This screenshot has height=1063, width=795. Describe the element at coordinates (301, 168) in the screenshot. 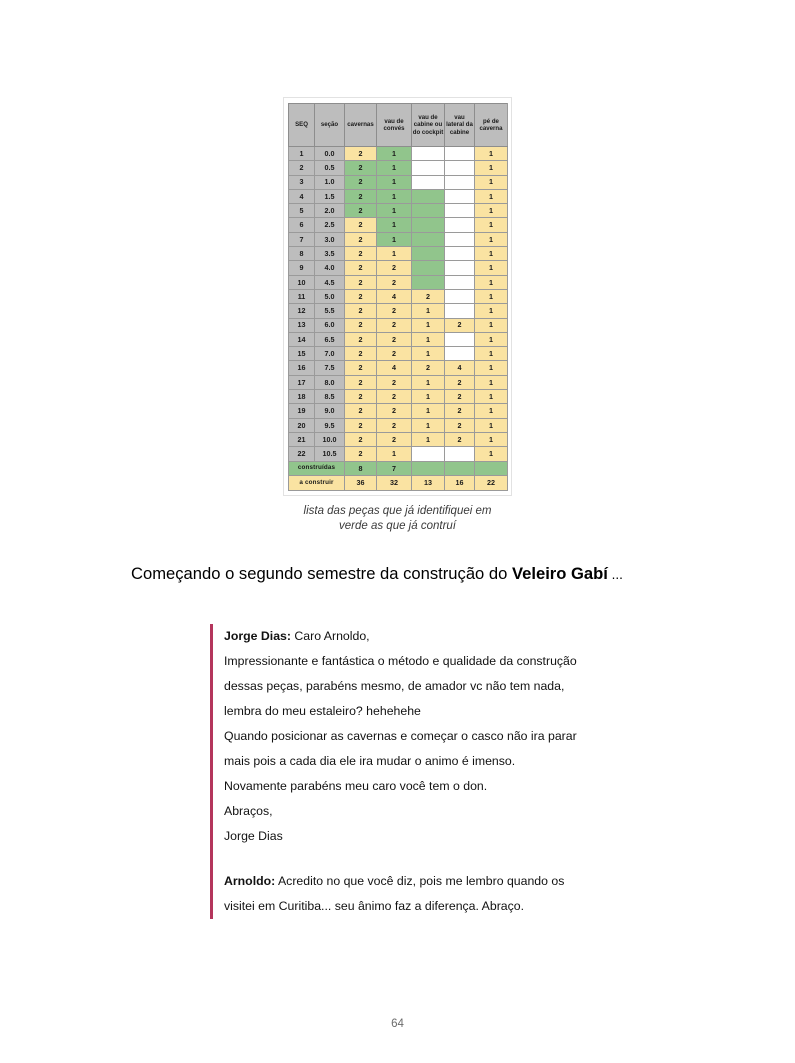

I see `cell-seq: 2` at that location.